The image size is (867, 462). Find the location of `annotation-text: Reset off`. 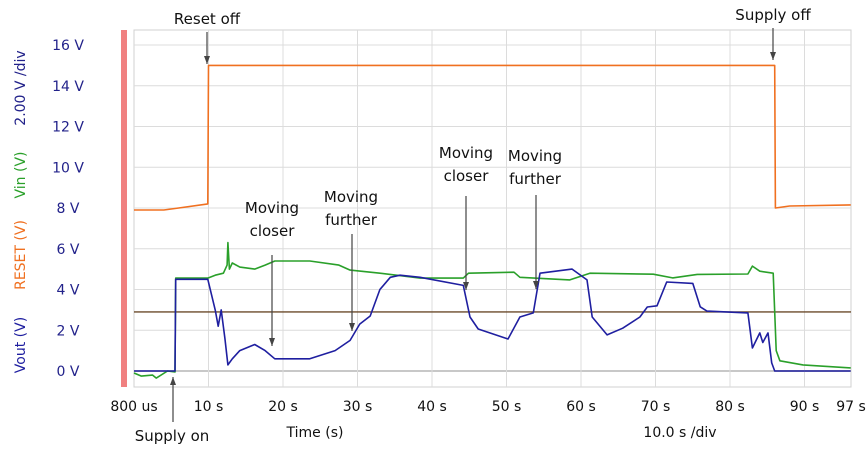

annotation-text: Reset off is located at coordinates (207, 19).